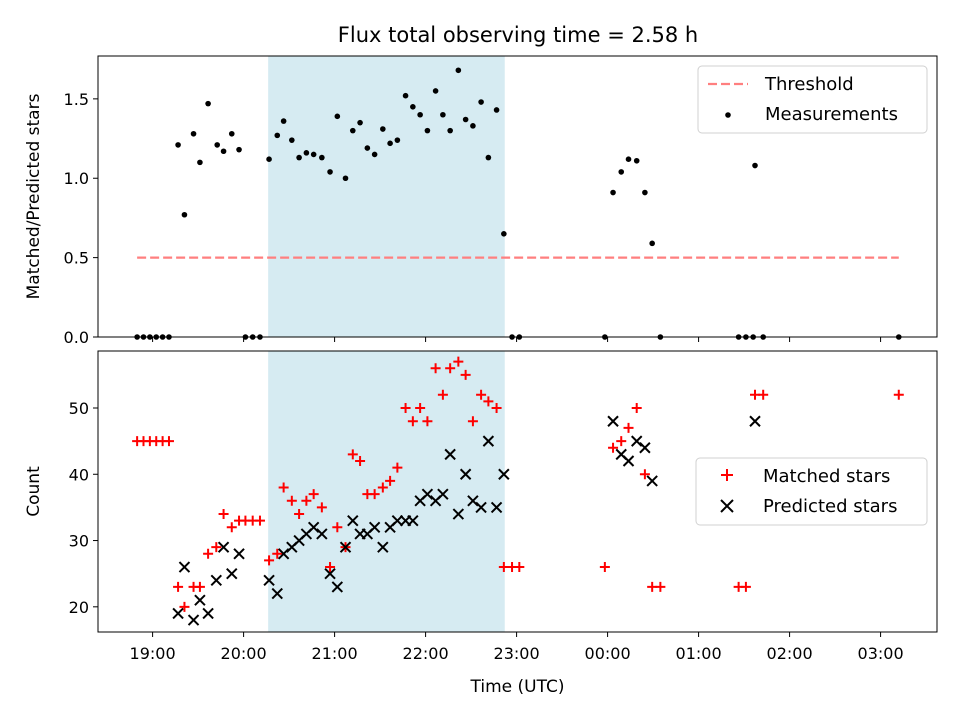 The width and height of the screenshot is (960, 720). I want to click on y-tick-label: 30, so click(79, 541).